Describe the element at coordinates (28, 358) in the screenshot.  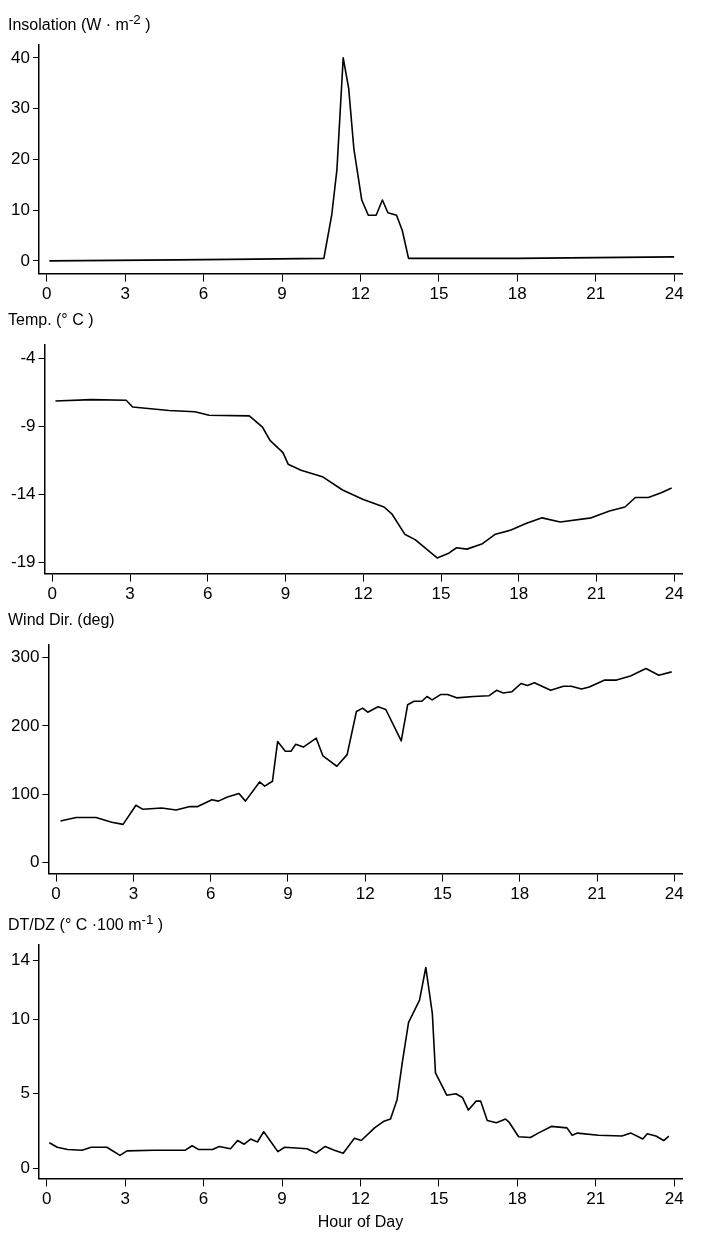
I see `y-tick-label: -4` at that location.